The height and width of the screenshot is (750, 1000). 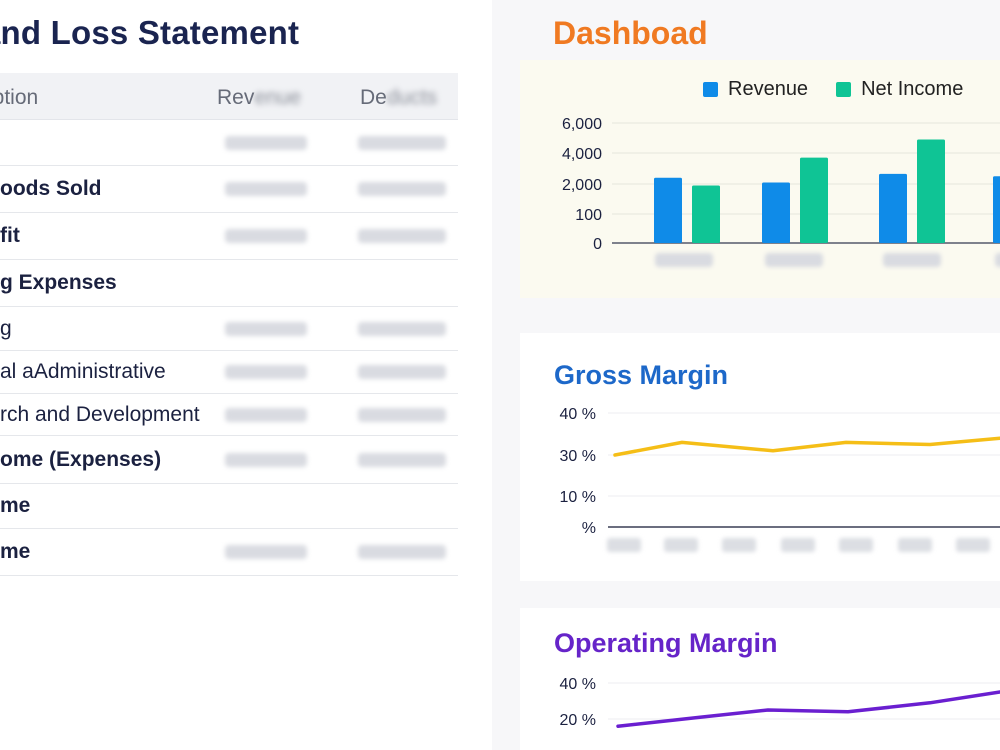 What do you see at coordinates (399, 97) in the screenshot?
I see `column-header-deductions: Deducts` at bounding box center [399, 97].